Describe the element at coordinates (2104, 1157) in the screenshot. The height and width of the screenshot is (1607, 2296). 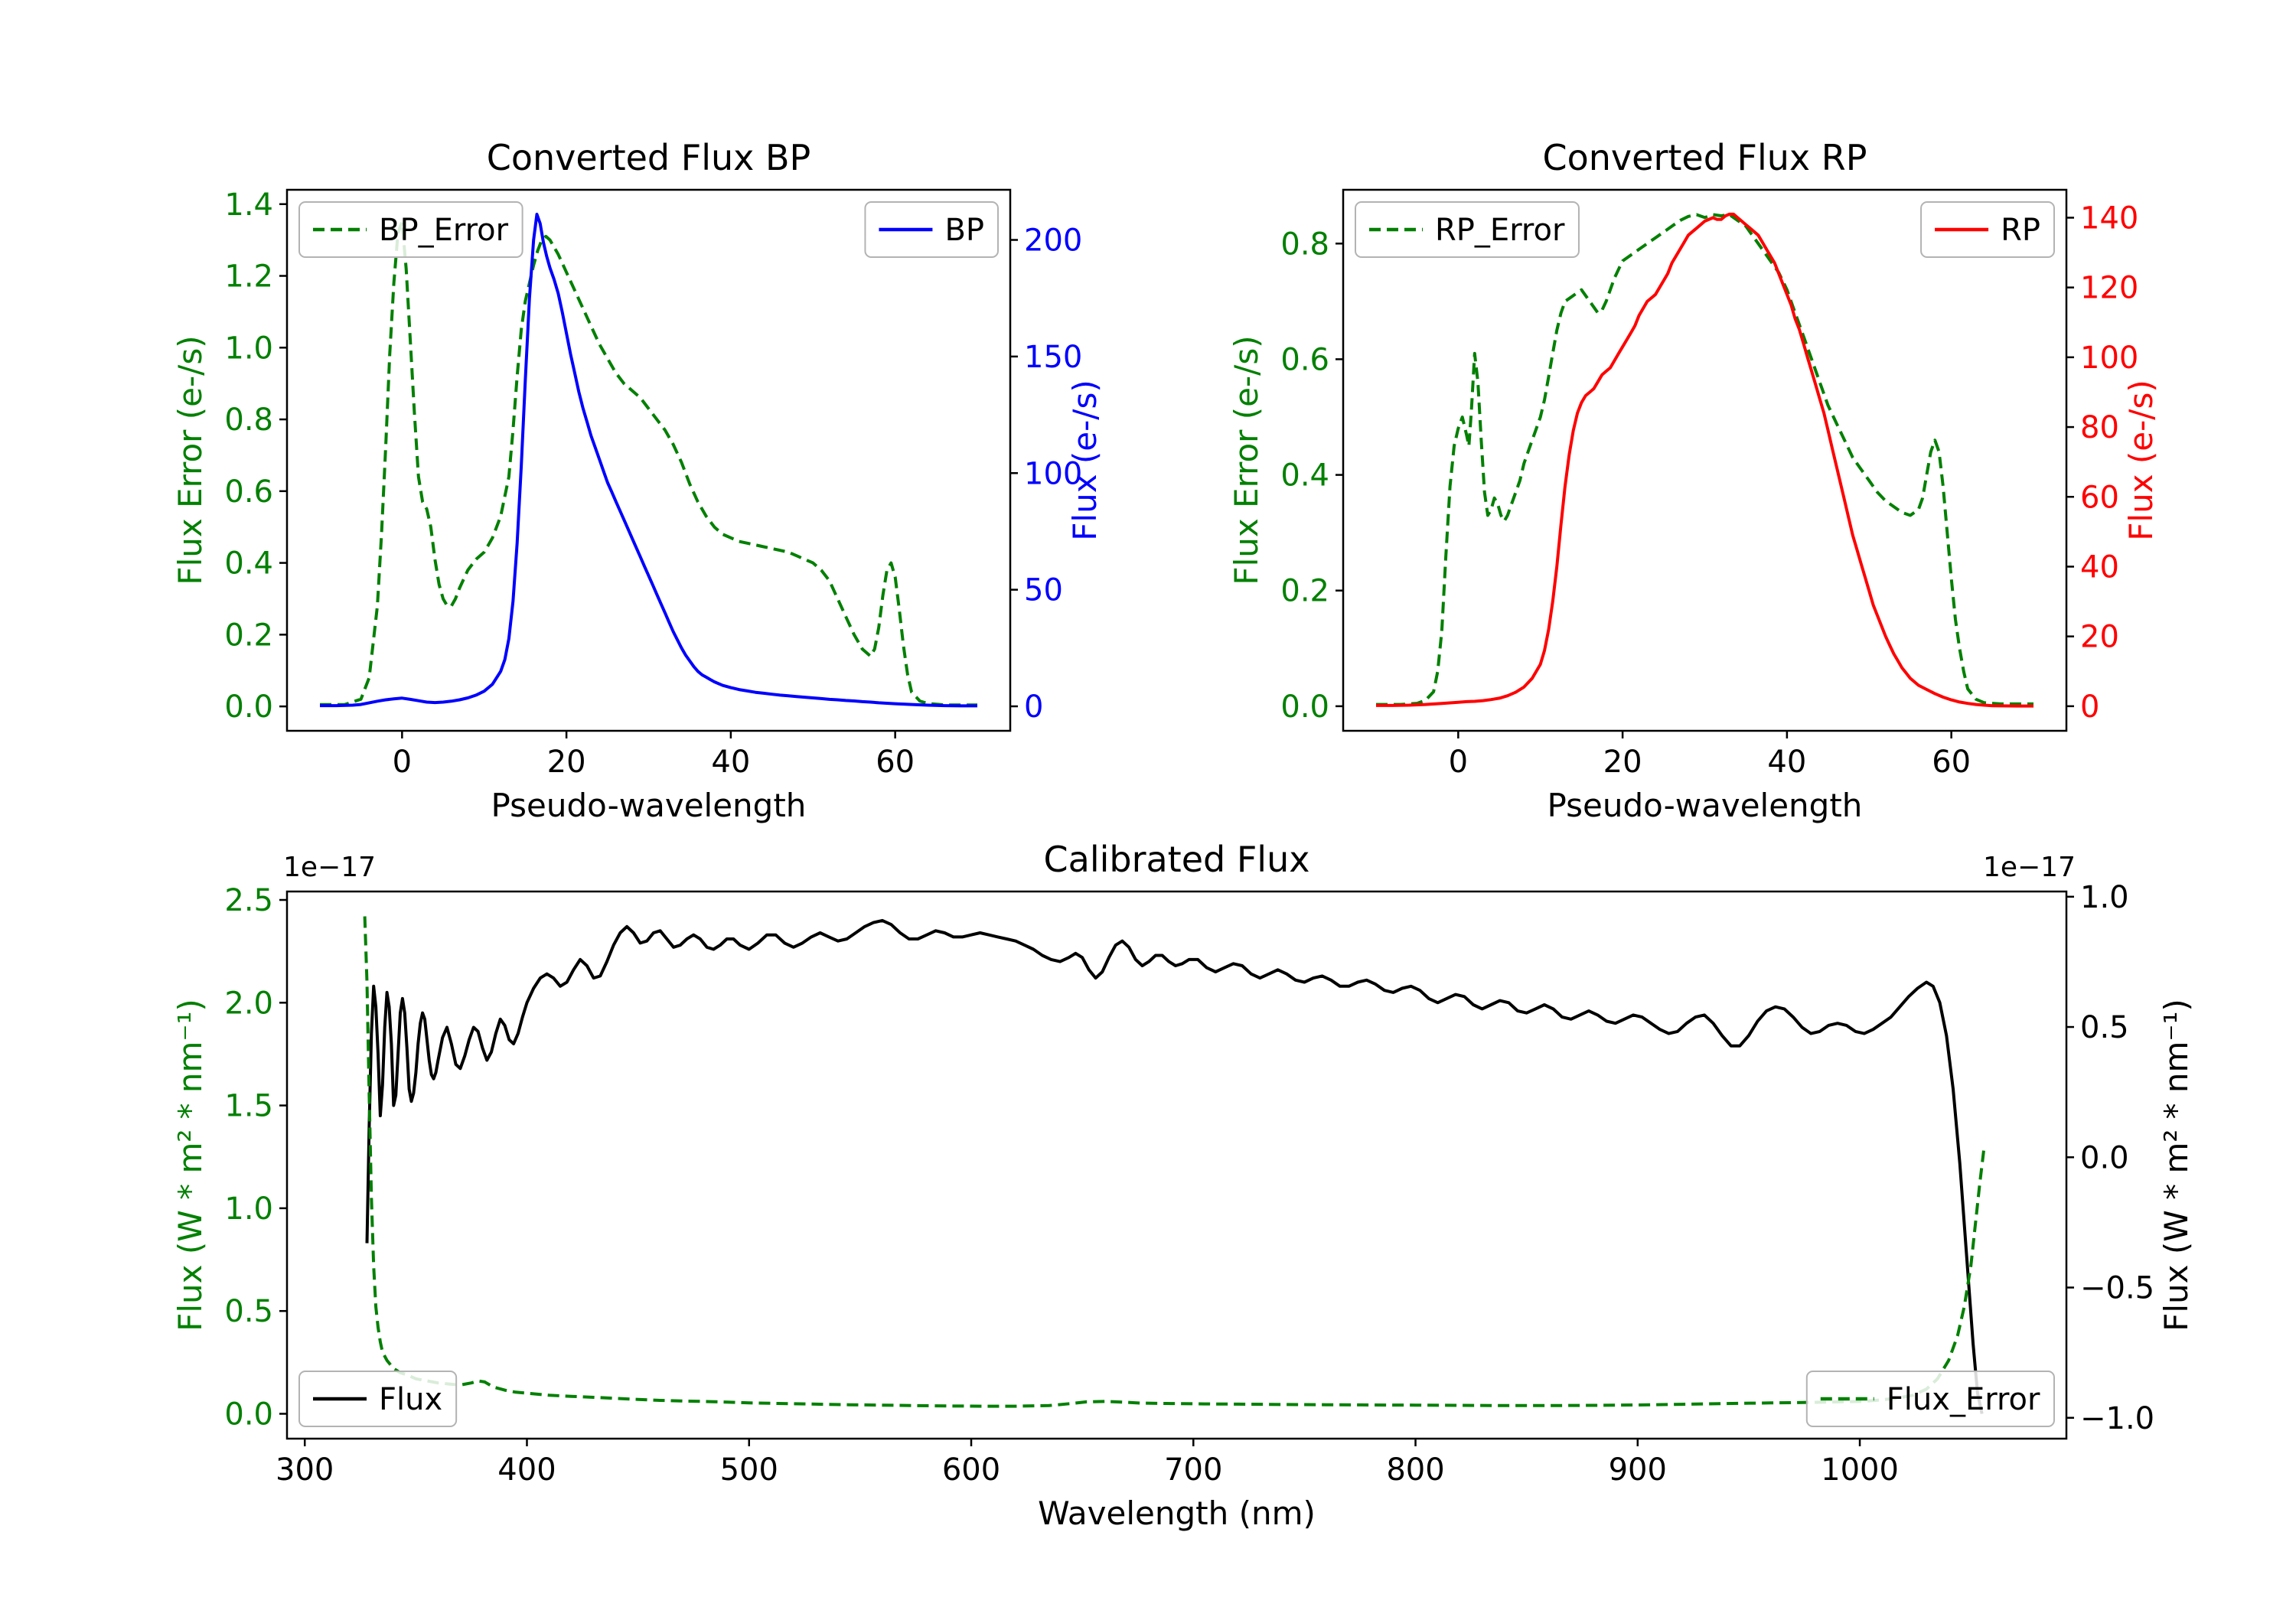
I see `y-right-tick-label: 0.0` at that location.